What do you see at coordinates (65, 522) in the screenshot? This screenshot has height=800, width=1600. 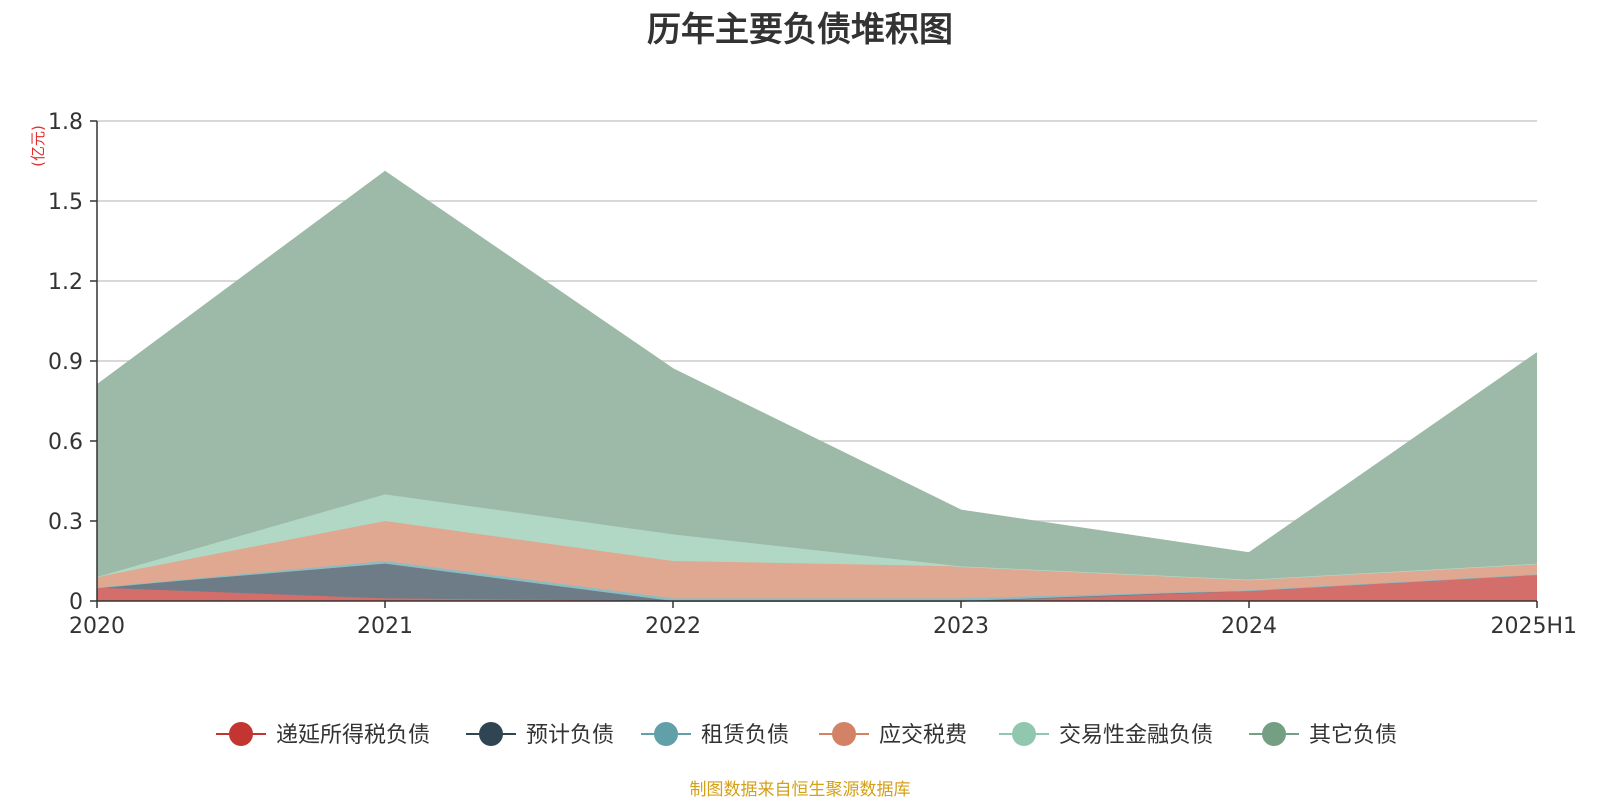 I see `y-tick-label: 0.3` at bounding box center [65, 522].